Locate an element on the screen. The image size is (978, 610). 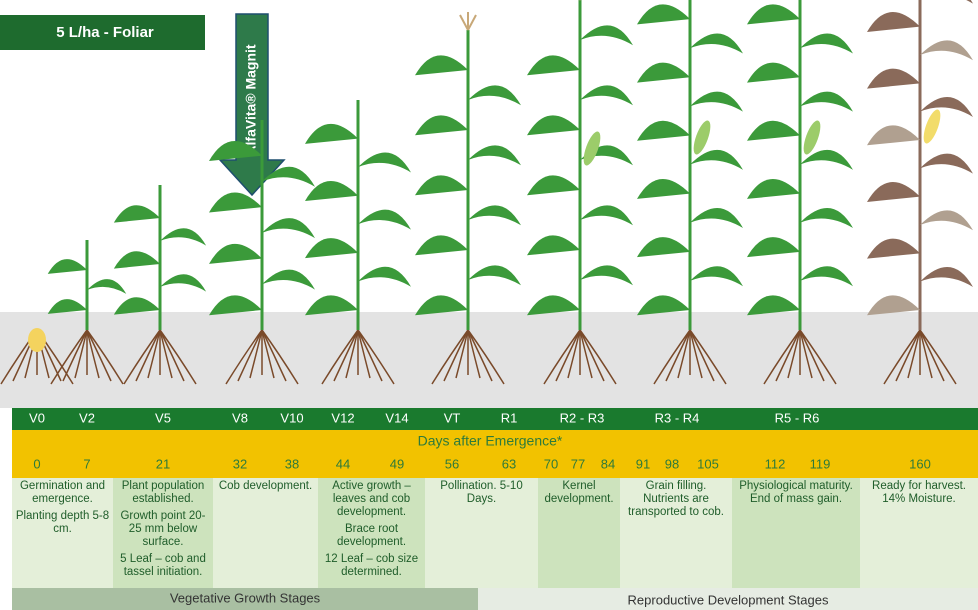
description-text: Planting depth 5-8 cm. is located at coordinates (62, 522).